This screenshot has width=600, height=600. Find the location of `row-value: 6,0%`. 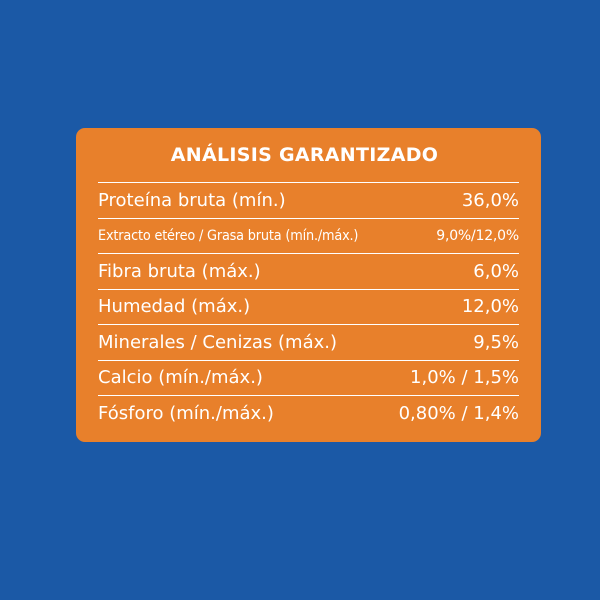

row-value: 6,0% is located at coordinates (496, 271).